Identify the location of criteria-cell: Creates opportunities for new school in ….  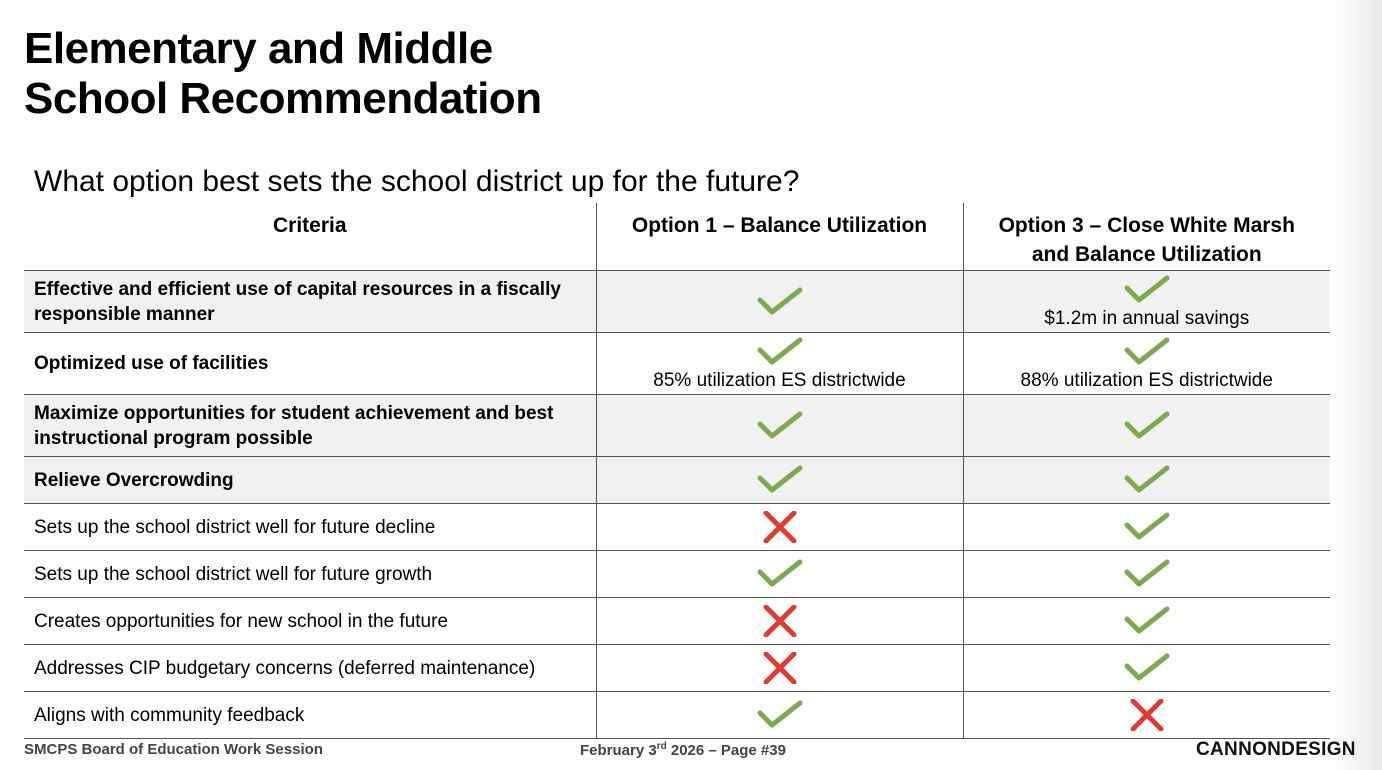
(310, 621).